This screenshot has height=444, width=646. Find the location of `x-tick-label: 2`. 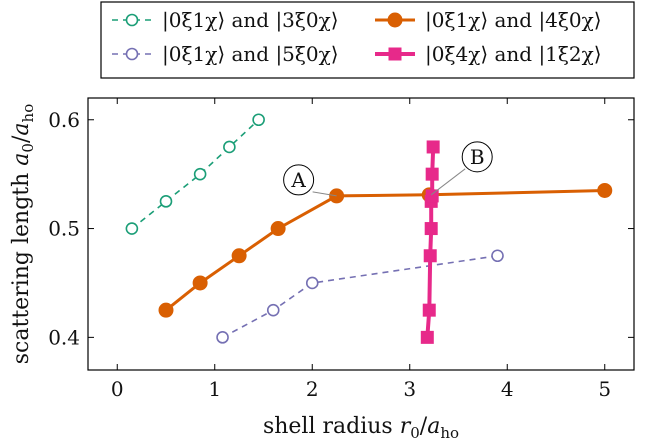

x-tick-label: 2 is located at coordinates (312, 389).